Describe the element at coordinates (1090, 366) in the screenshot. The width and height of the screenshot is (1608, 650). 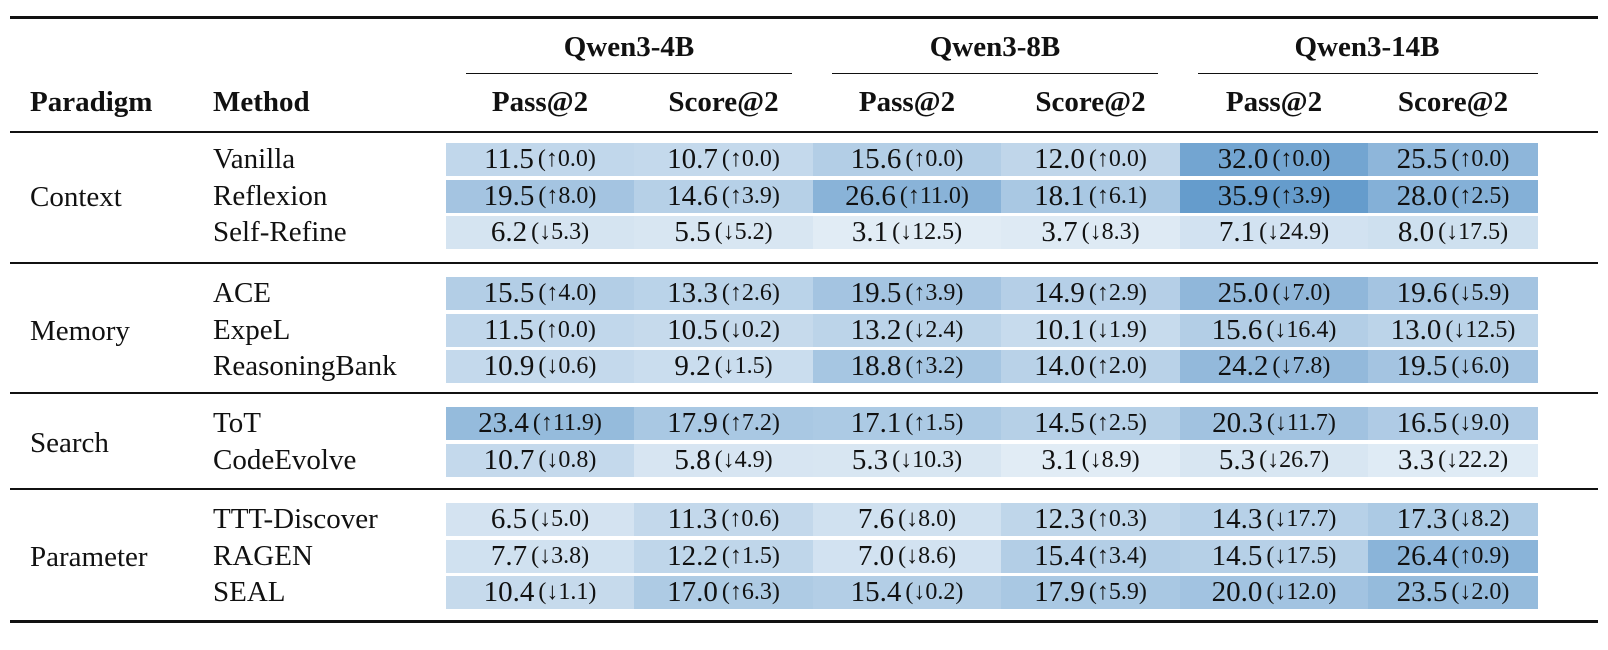
I see `table-cell: 14.0 (↑2.0)` at that location.